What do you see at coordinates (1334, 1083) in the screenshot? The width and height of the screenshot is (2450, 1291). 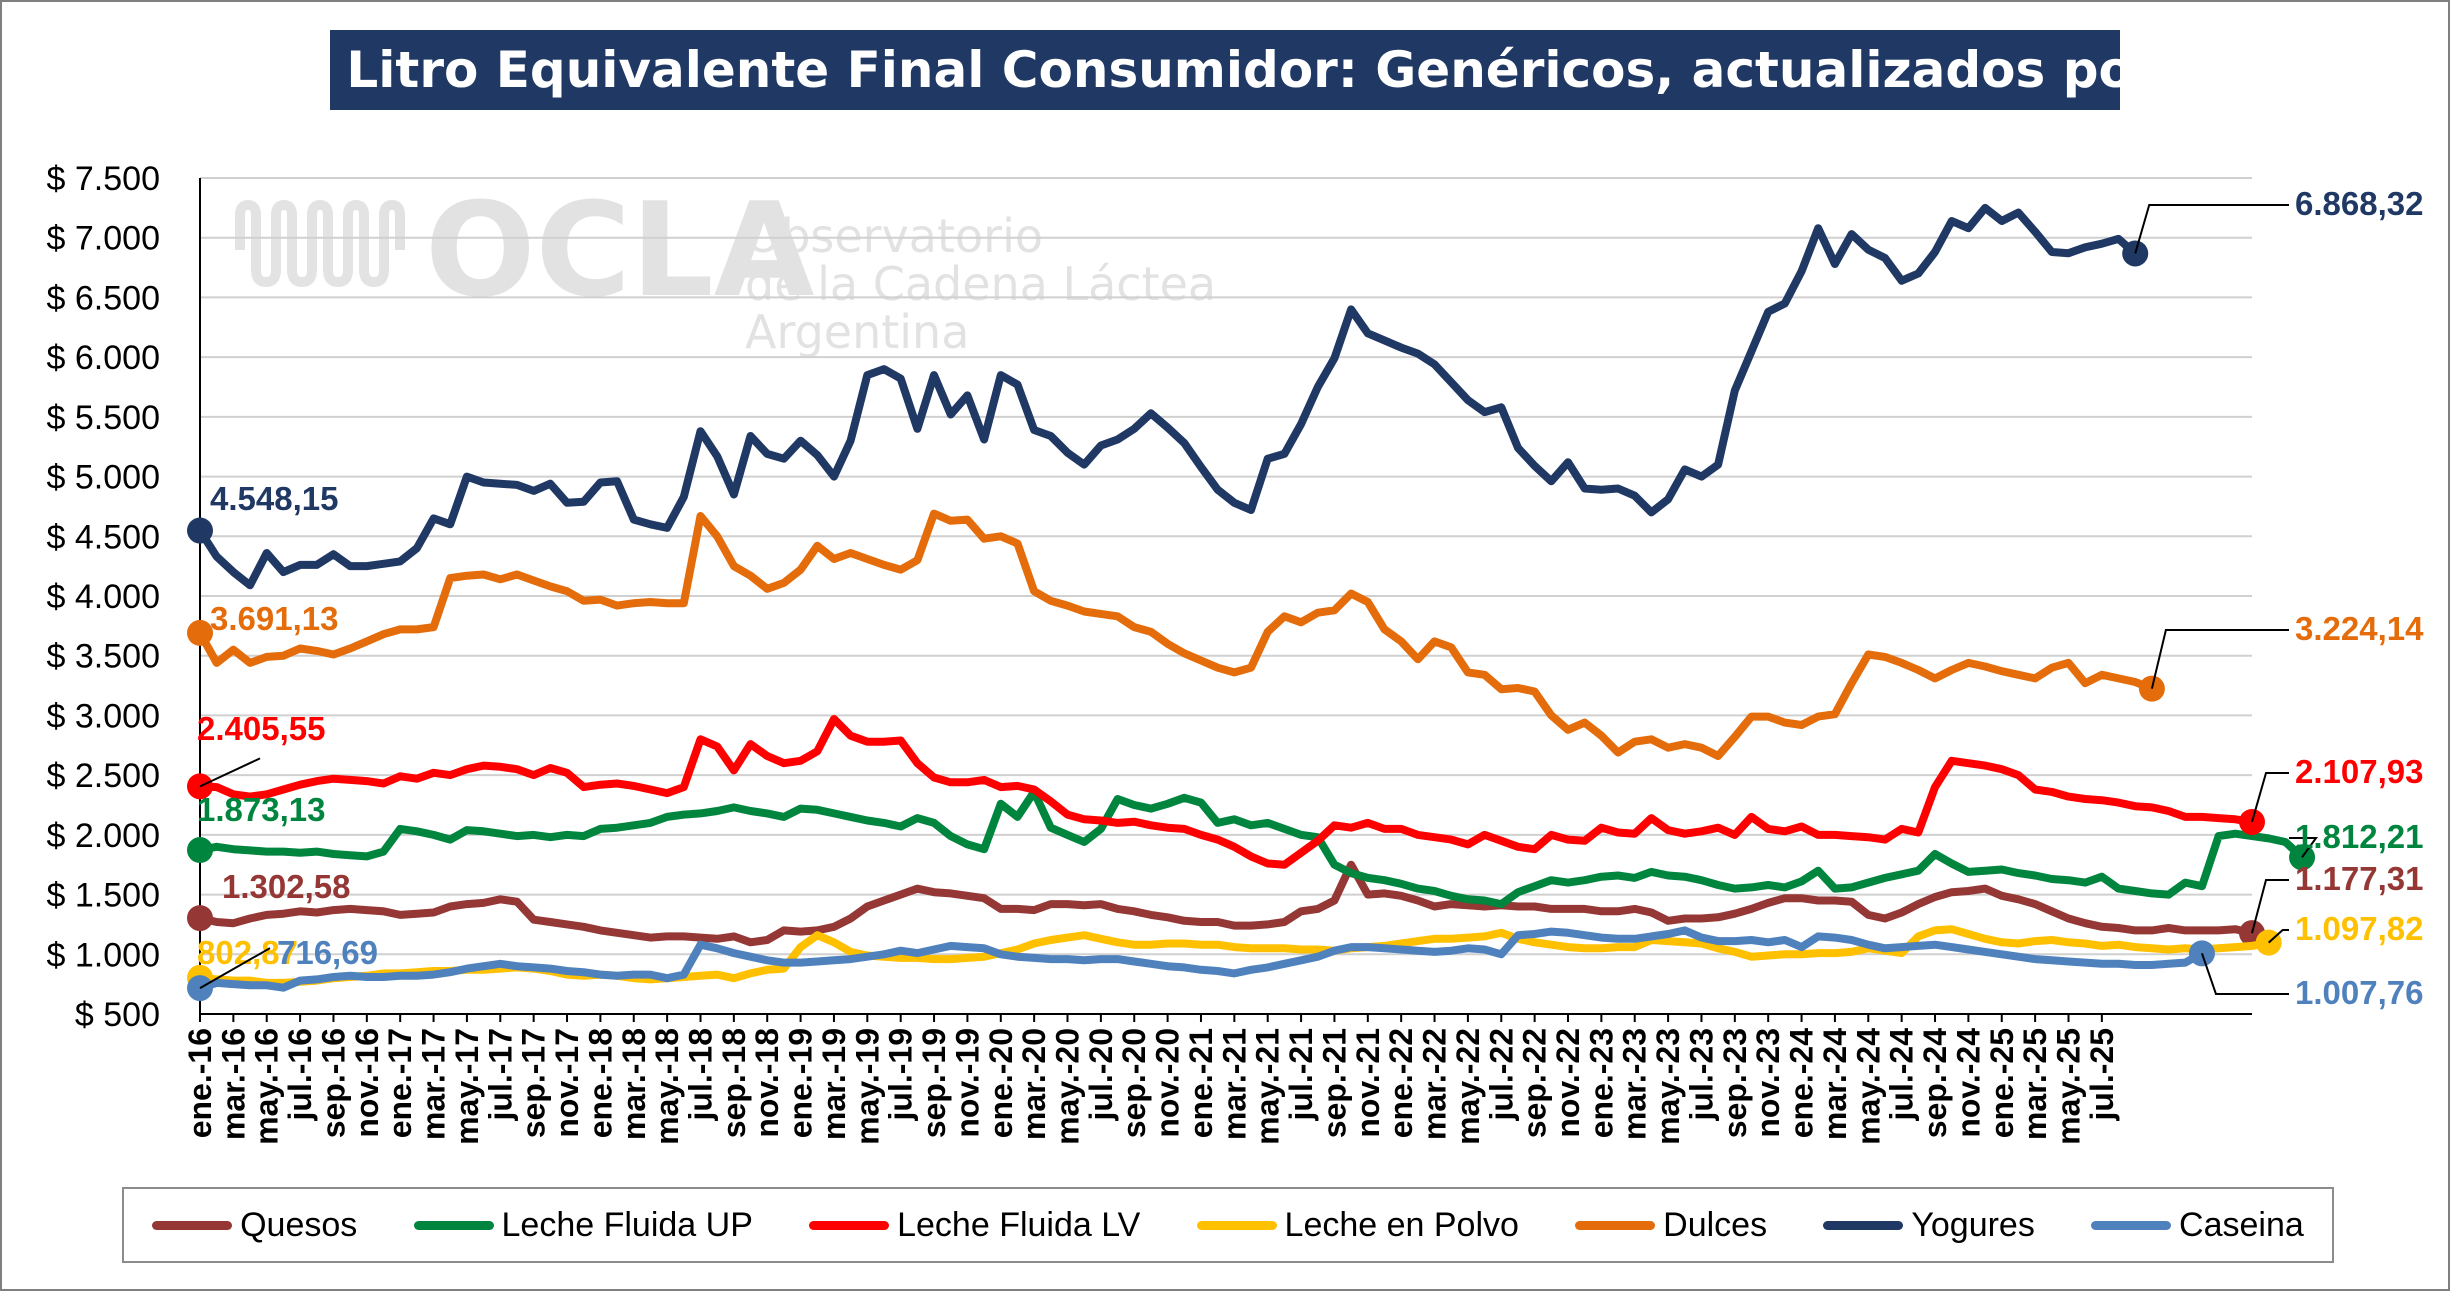 I see `x-tick-label: sep.-21` at bounding box center [1334, 1083].